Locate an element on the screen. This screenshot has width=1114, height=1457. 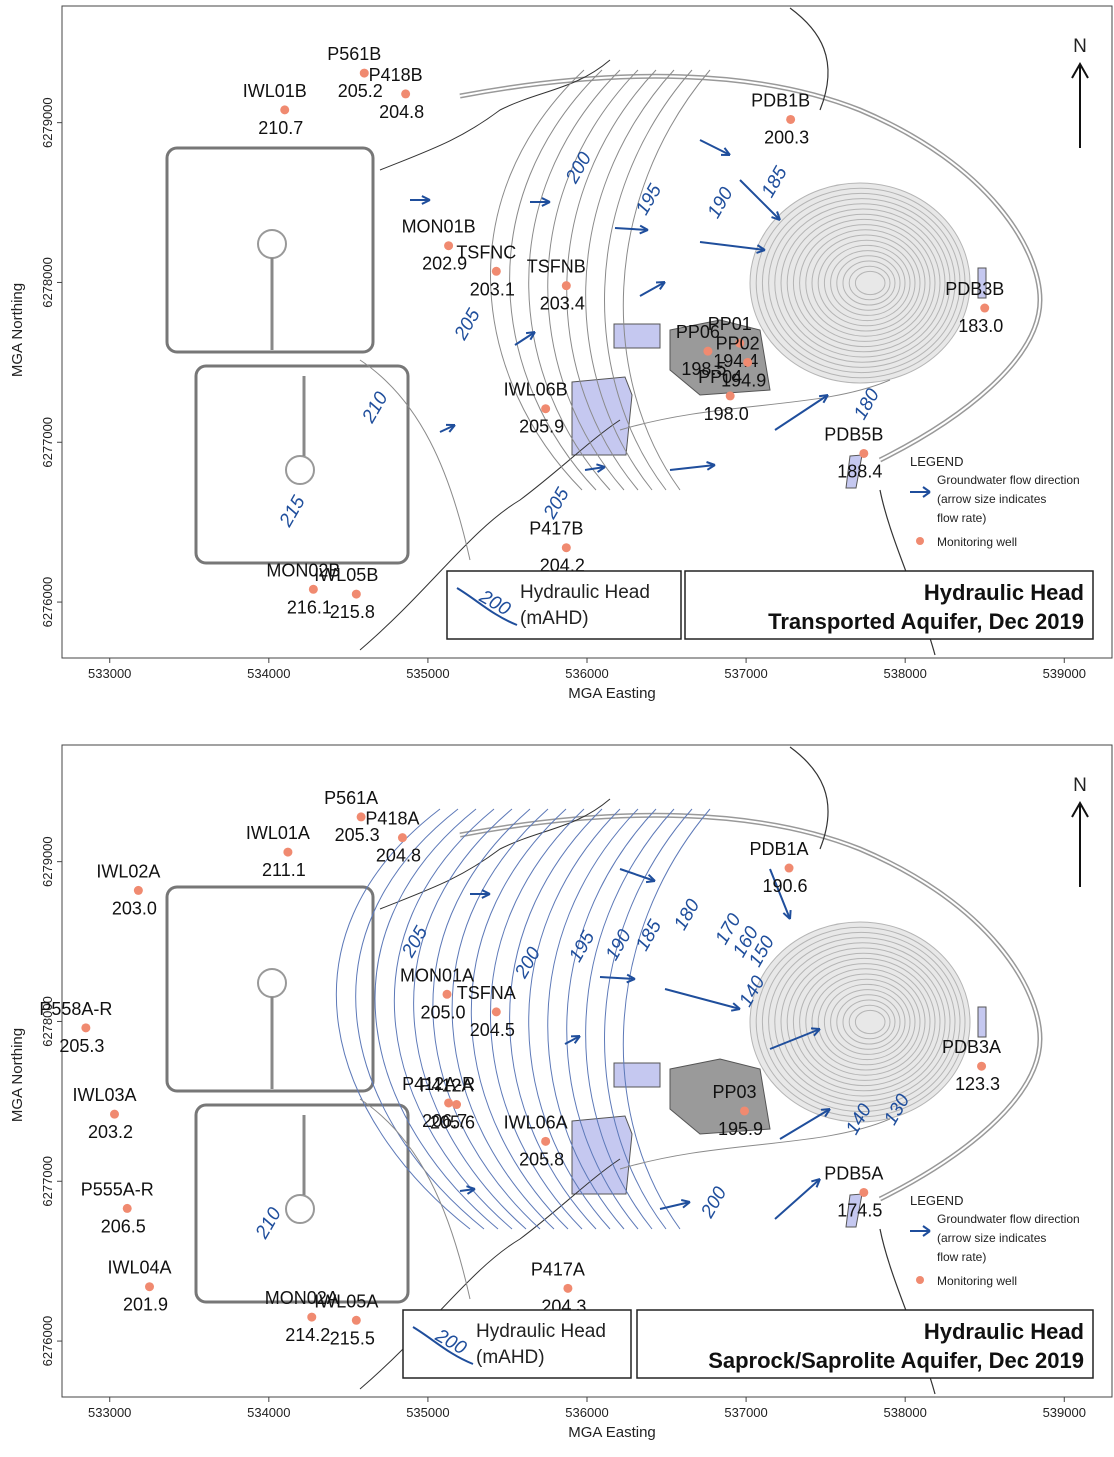
x-tick-label: 533000 is located at coordinates (109, 673).